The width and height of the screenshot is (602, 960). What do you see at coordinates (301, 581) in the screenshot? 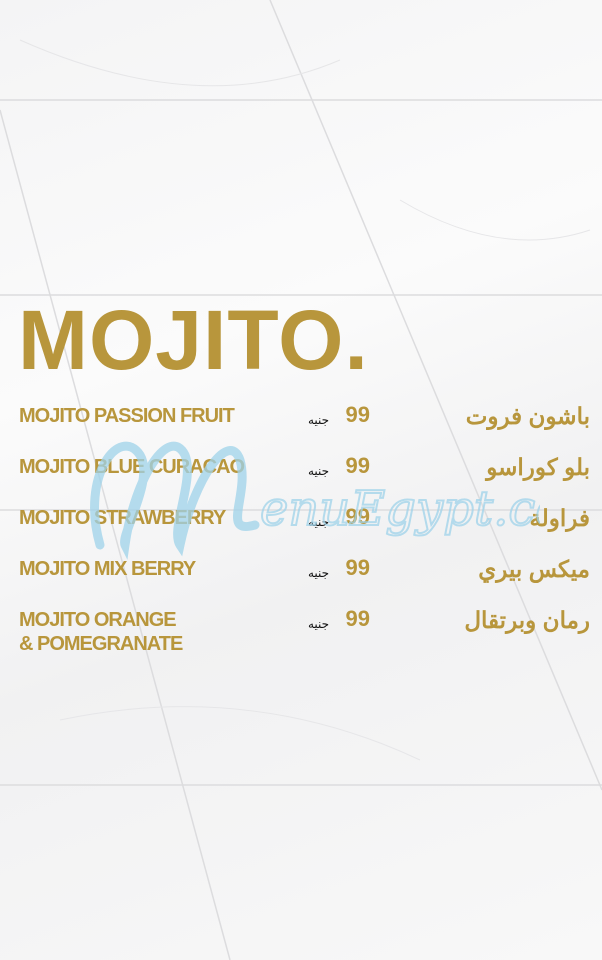
I see `menu-item: MOJITO MIX BERRY جنيه 99 ميكس بيري` at bounding box center [301, 581].